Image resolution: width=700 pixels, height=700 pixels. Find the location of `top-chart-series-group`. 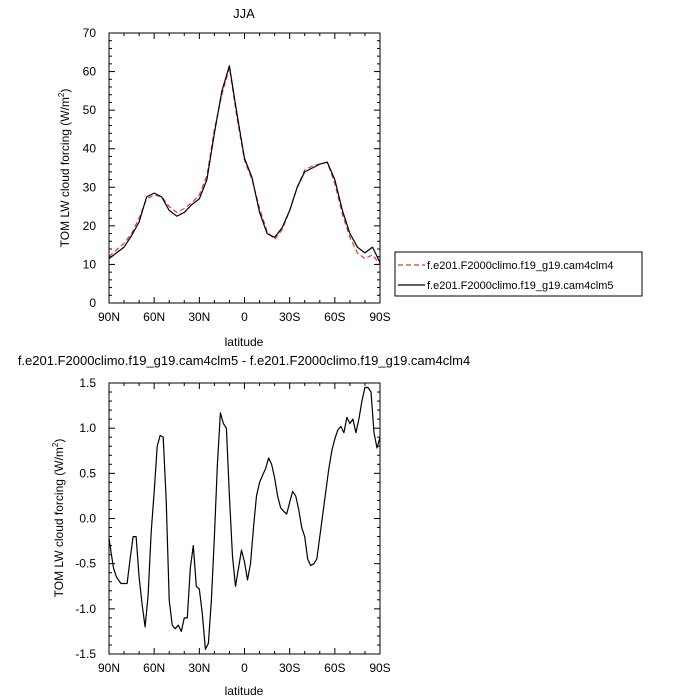

top-chart-series-group is located at coordinates (244, 165).